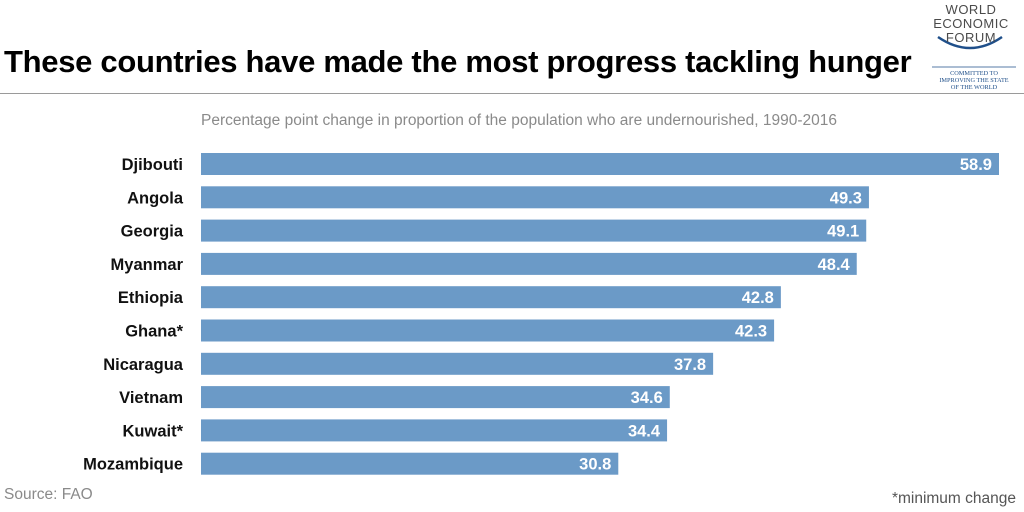  I want to click on logo-name-line: ECONOMIC, so click(971, 23).